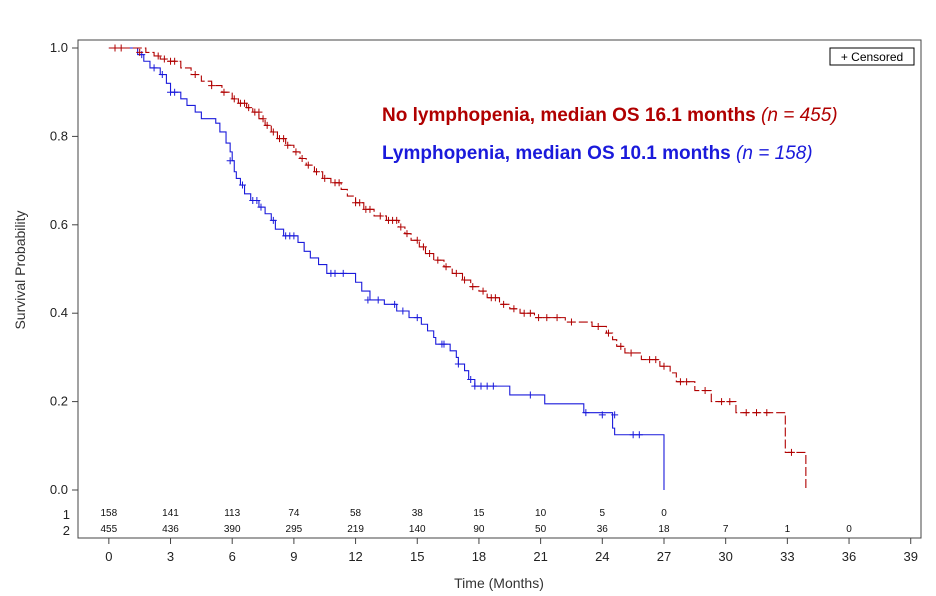 The height and width of the screenshot is (596, 936). I want to click on y-tick-label: 0.2, so click(59, 401).